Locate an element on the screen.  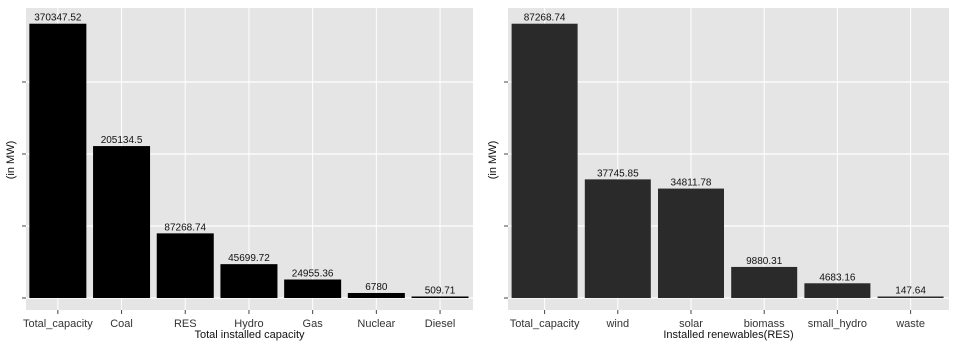
data-label: 4683.16 is located at coordinates (837, 277).